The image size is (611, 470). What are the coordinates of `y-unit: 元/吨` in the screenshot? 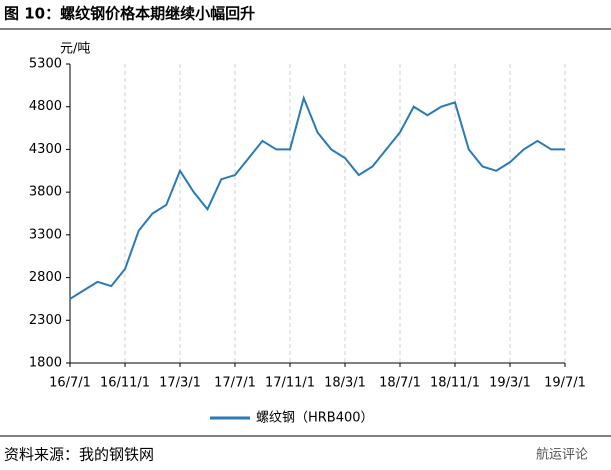 It's located at (75, 49).